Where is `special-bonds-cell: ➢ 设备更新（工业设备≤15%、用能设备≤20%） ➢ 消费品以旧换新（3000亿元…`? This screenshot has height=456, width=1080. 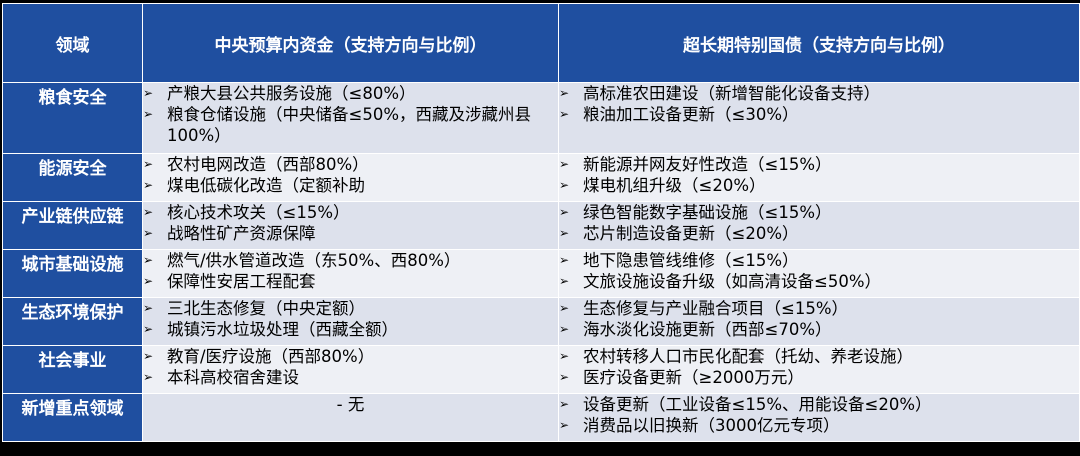 special-bonds-cell: ➢ 设备更新（工业设备≤15%、用能设备≤20%） ➢ 消费品以旧换新（3000亿元… is located at coordinates (819, 417).